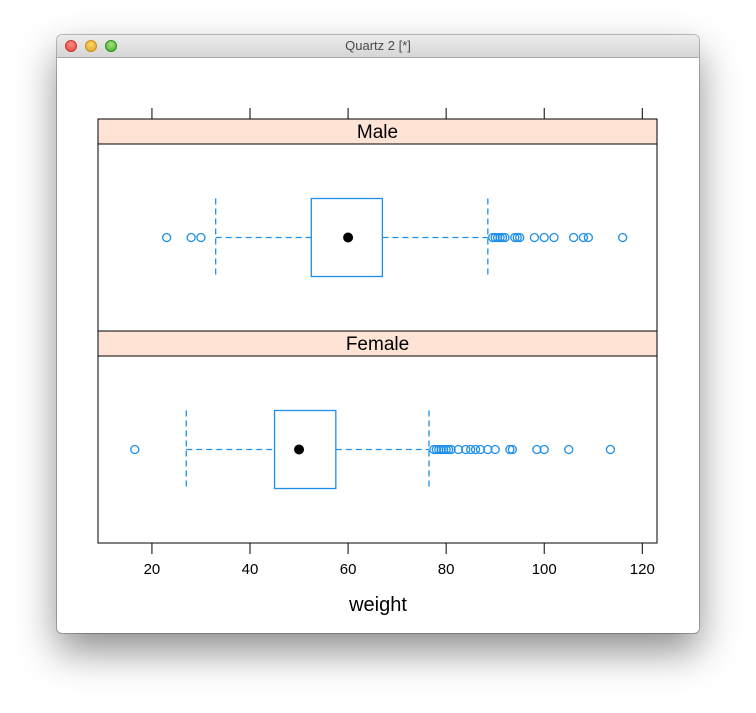 The height and width of the screenshot is (713, 756). Describe the element at coordinates (152, 569) in the screenshot. I see `x-tick-label: 20` at that location.